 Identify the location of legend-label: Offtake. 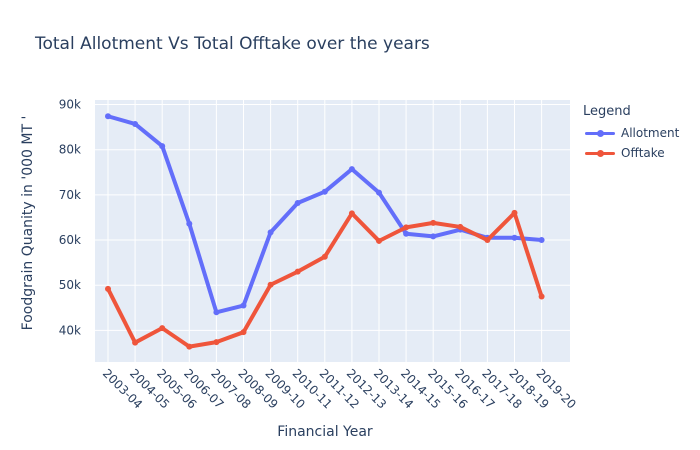
(643, 153).